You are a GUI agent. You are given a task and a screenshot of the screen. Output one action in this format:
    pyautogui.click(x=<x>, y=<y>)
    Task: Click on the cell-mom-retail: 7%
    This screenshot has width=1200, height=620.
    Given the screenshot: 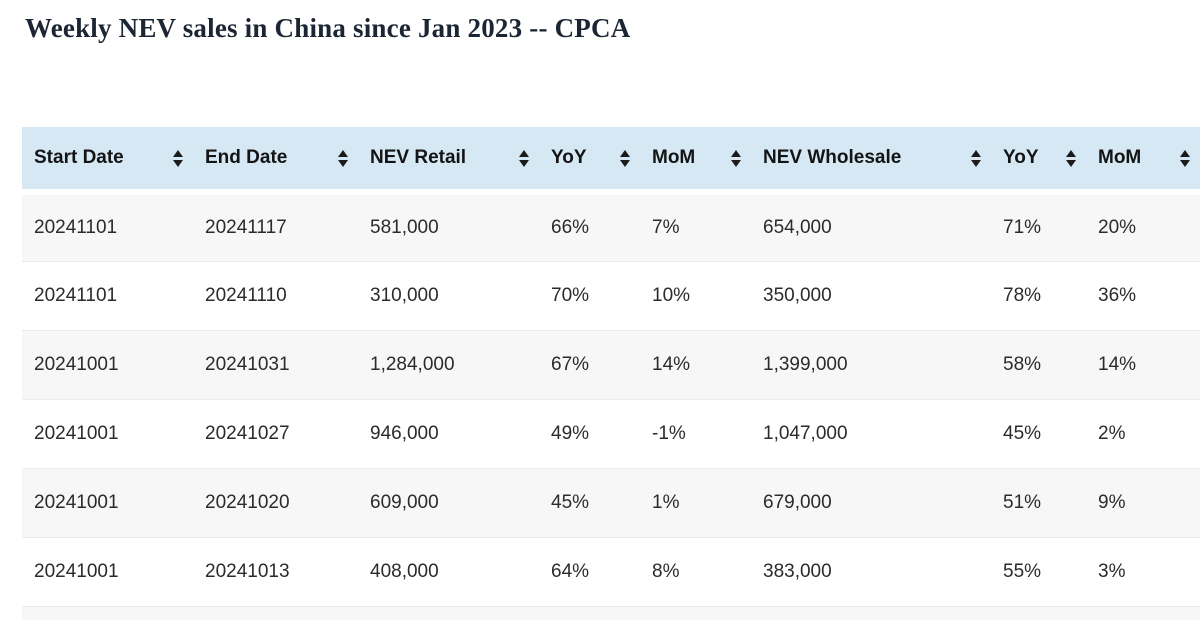 What is the action you would take?
    pyautogui.click(x=666, y=227)
    